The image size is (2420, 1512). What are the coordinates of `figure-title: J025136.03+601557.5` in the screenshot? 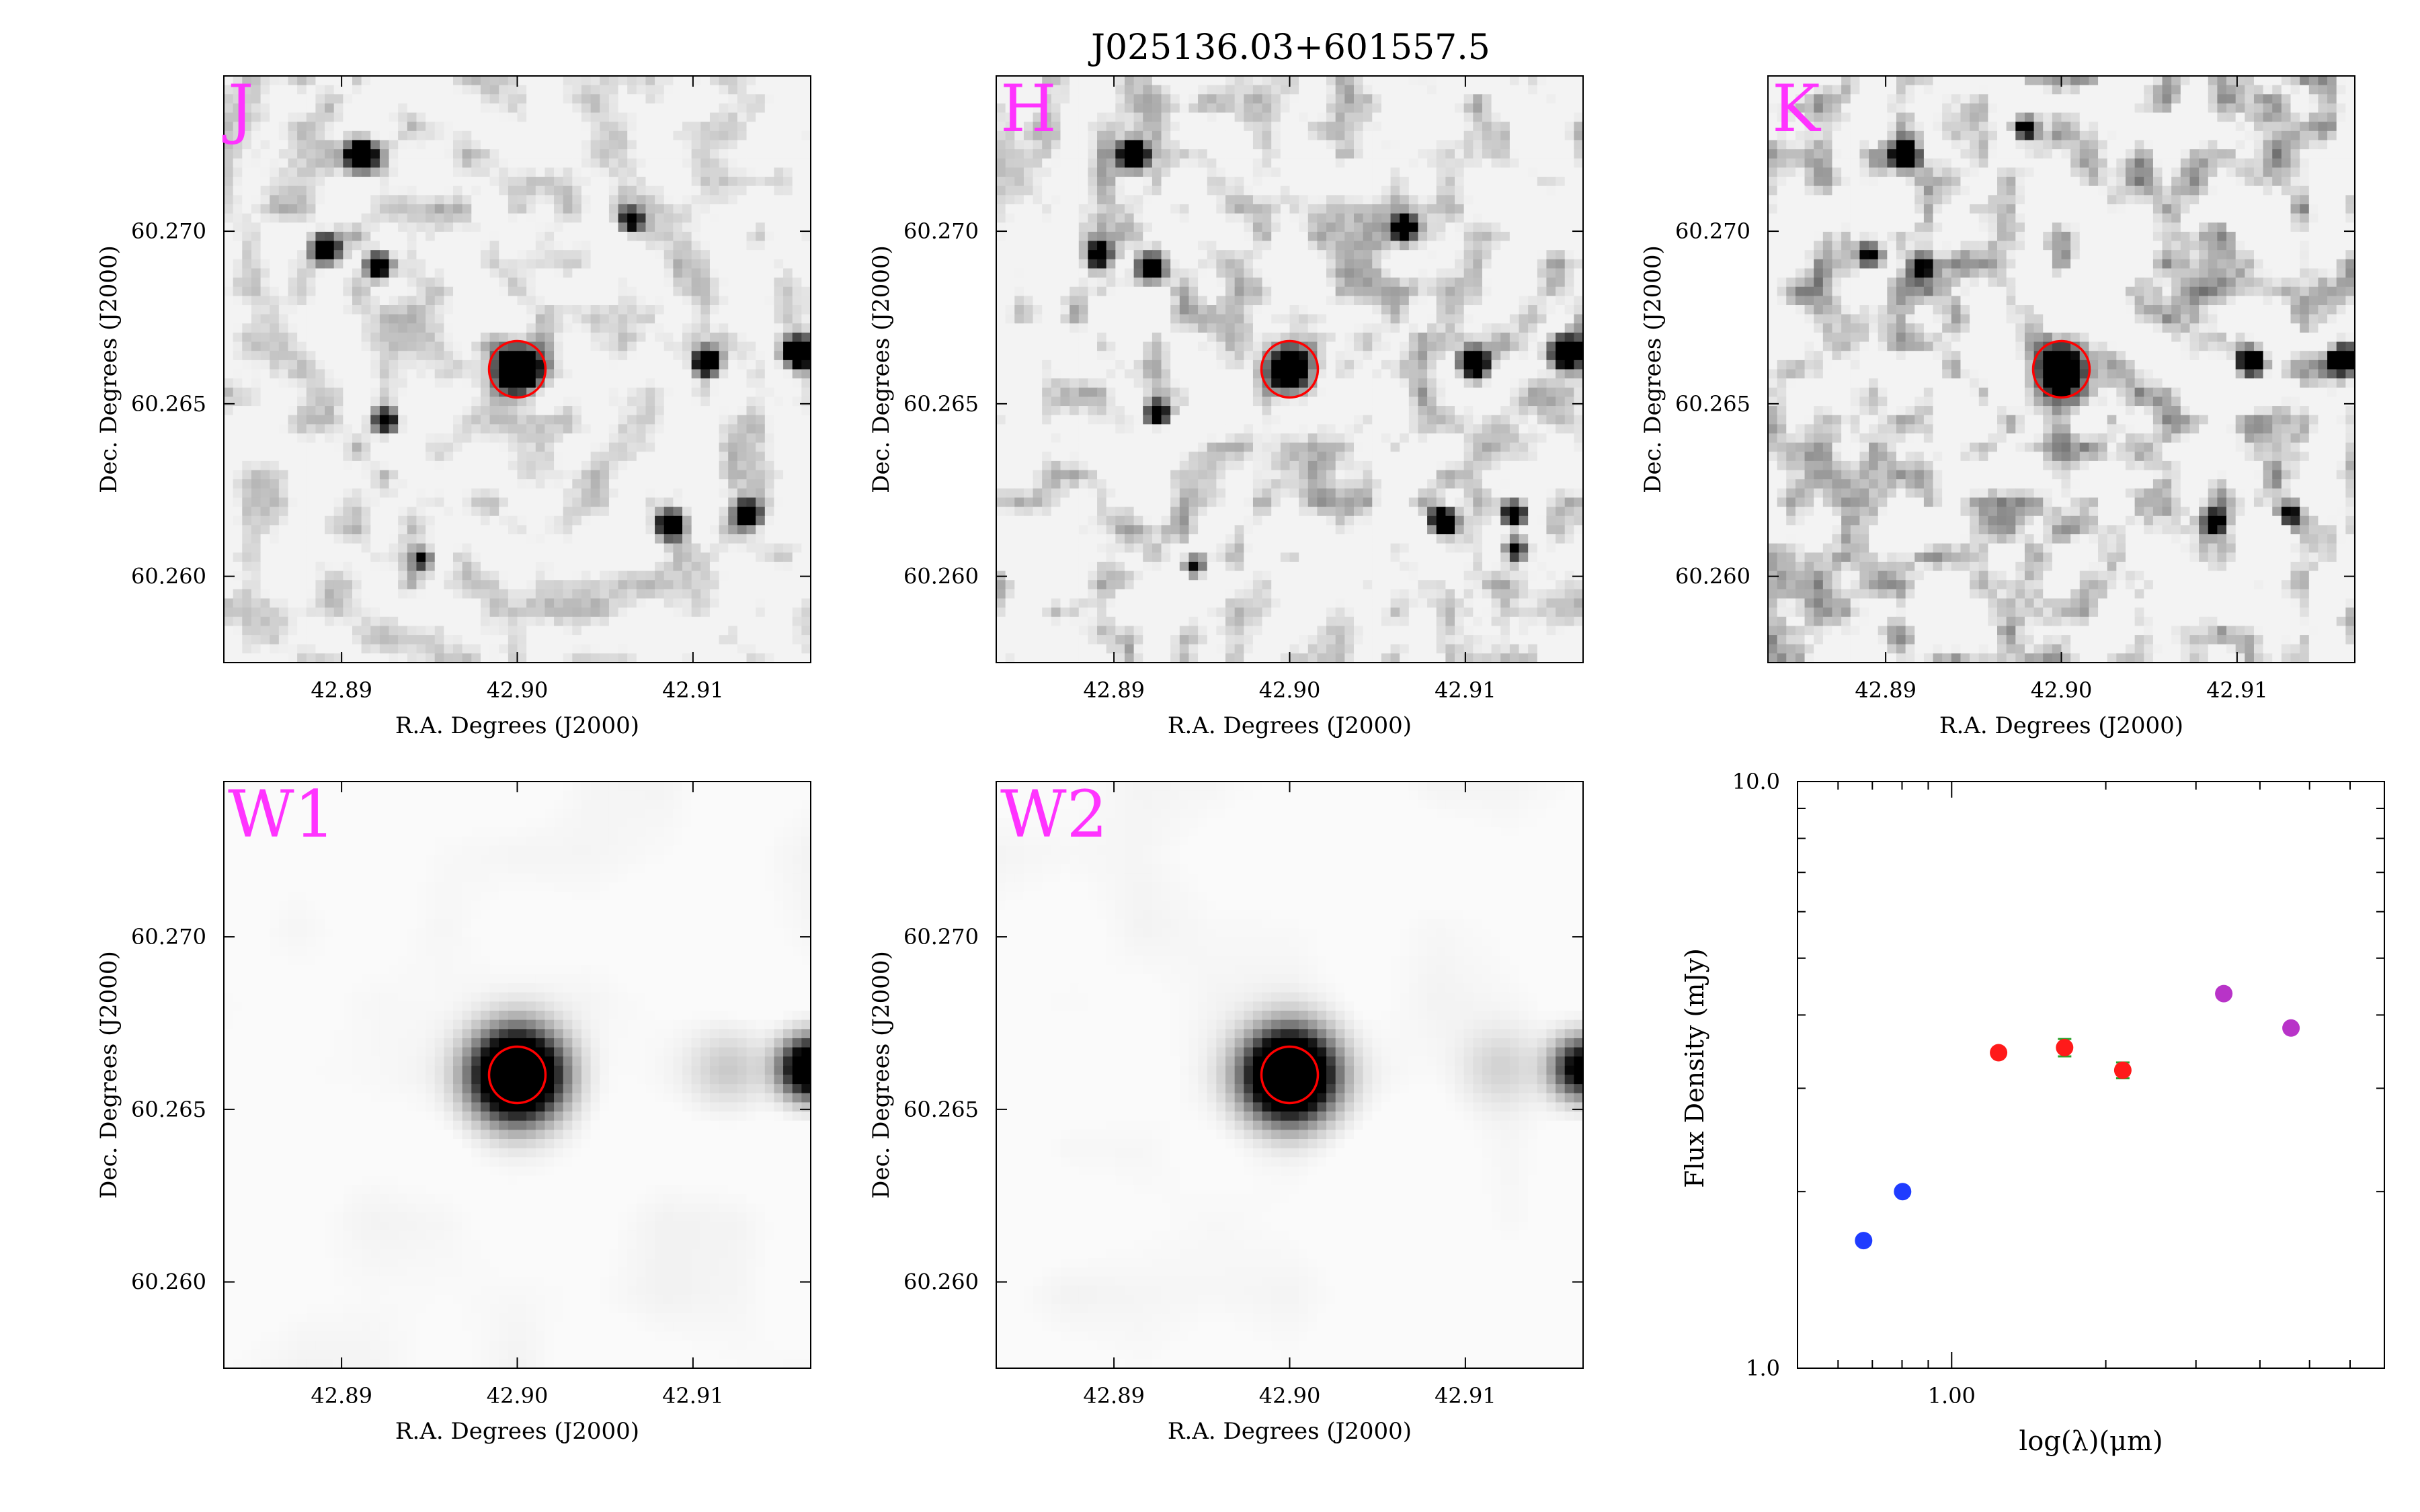 It's located at (1289, 48).